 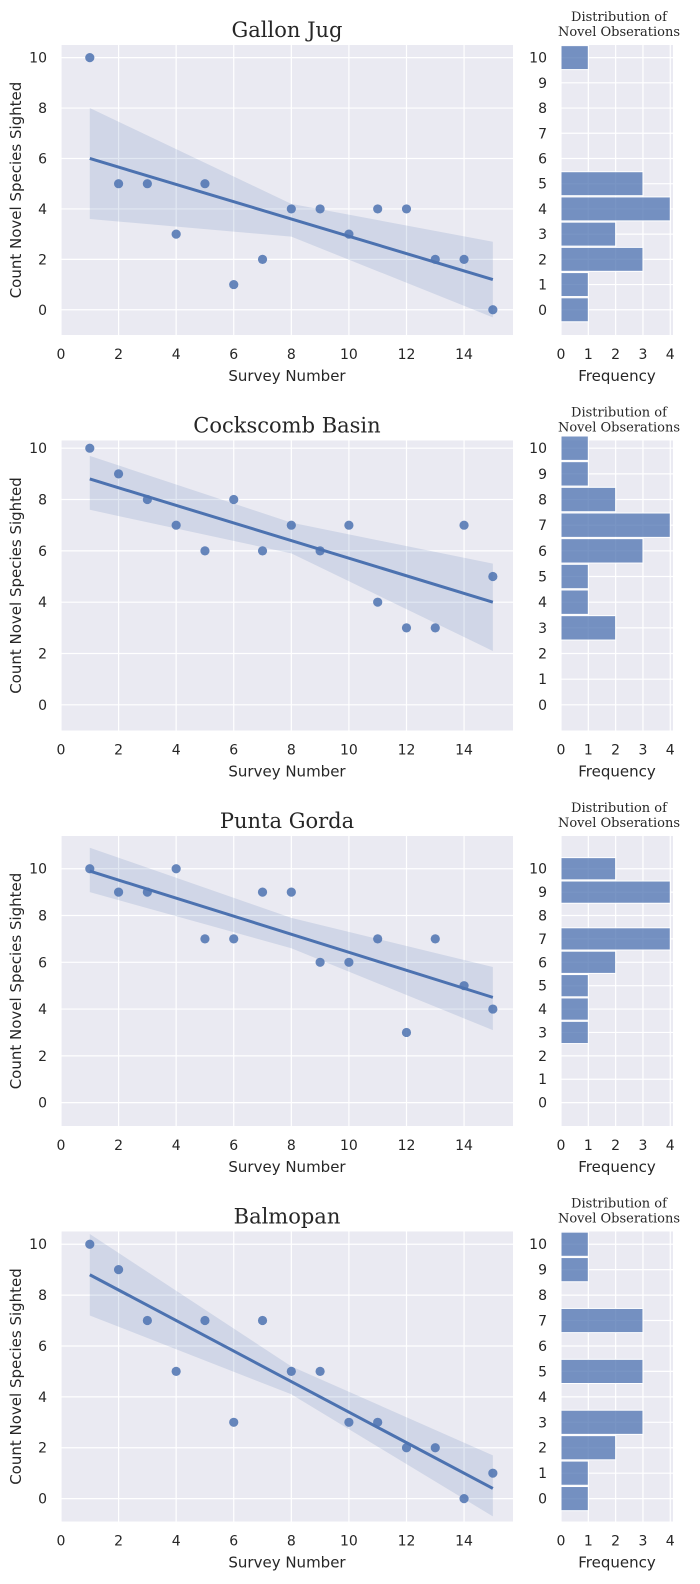 I want to click on histogram-x-tick-label: 3, so click(x=642, y=1542).